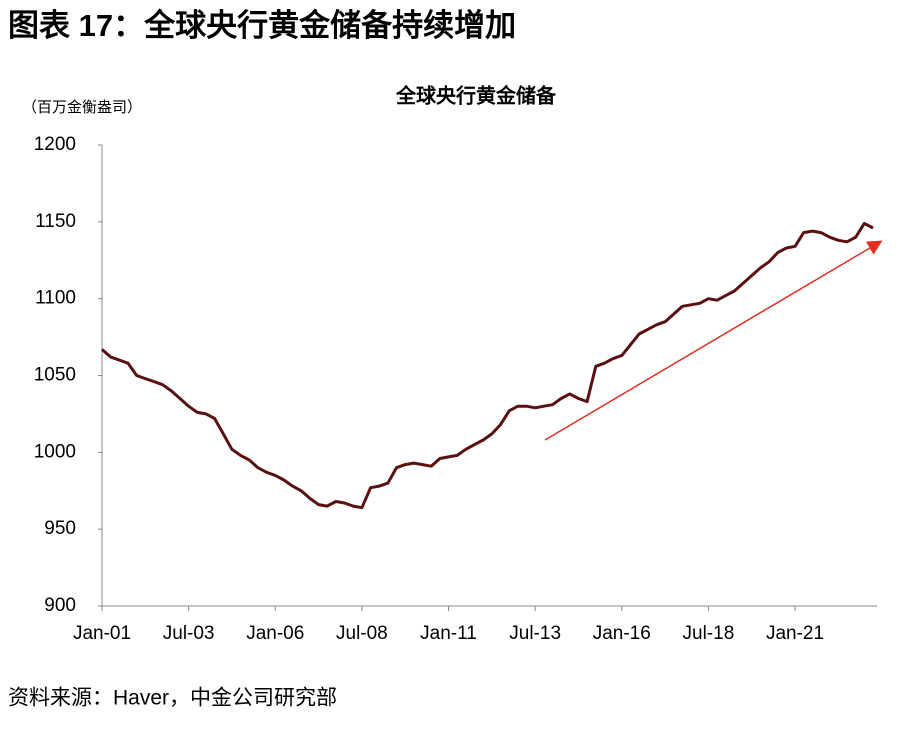 The image size is (897, 729). What do you see at coordinates (709, 633) in the screenshot?
I see `x-tick-label: Jul-18` at bounding box center [709, 633].